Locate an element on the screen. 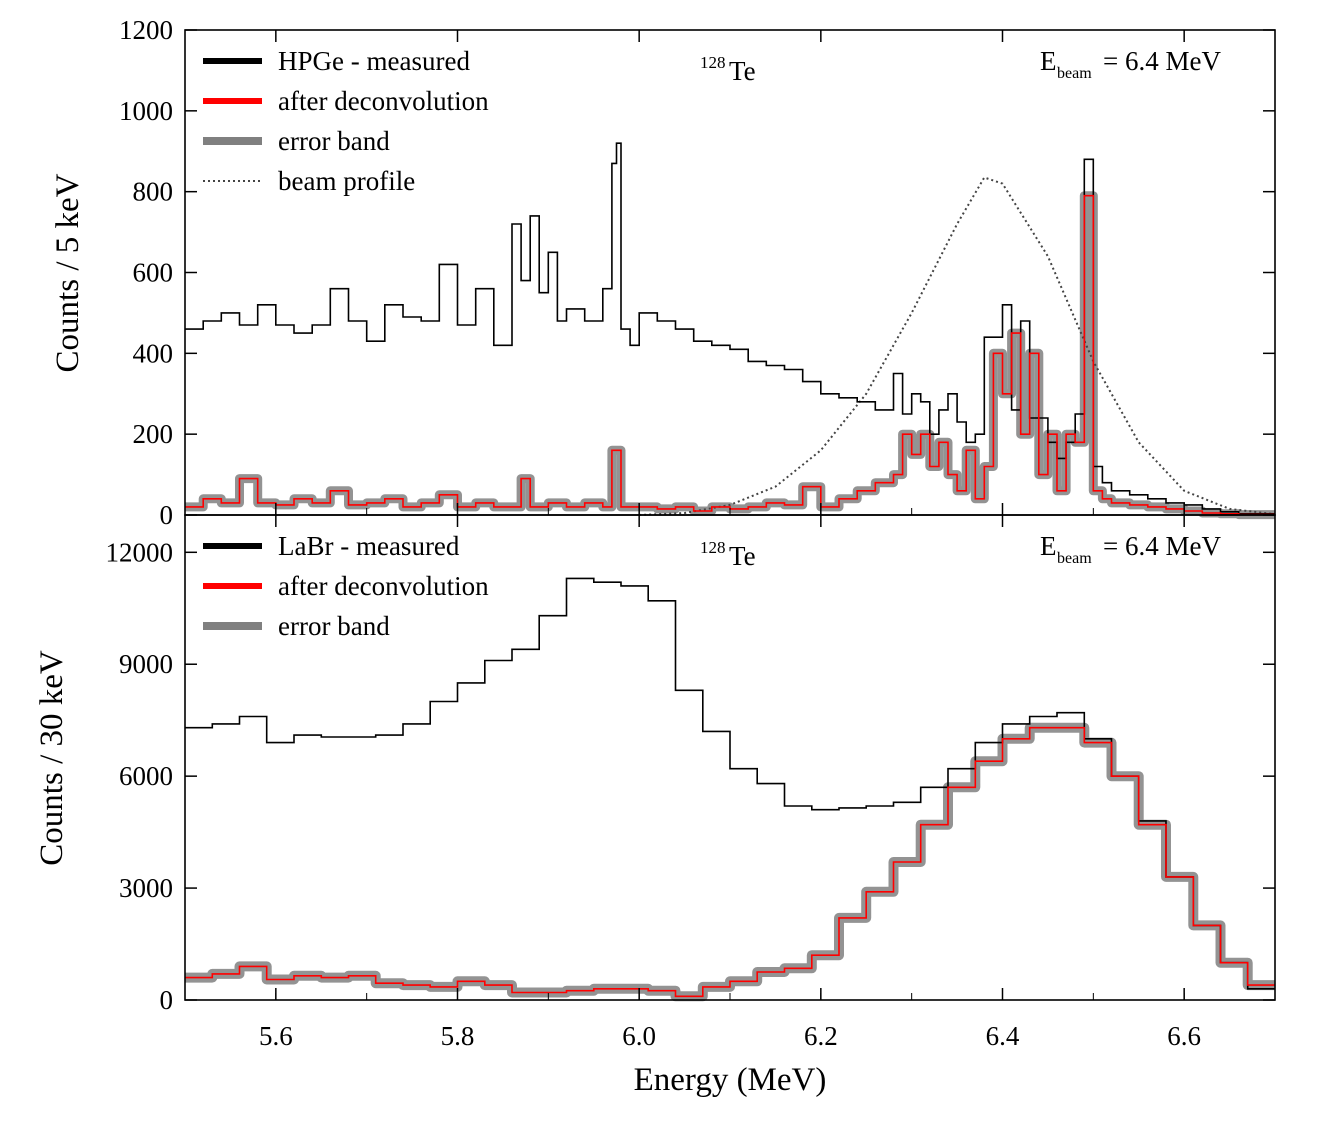 The height and width of the screenshot is (1125, 1332). bottom-beam-annotation: E beam = 6.4 MeV is located at coordinates (1130, 549).